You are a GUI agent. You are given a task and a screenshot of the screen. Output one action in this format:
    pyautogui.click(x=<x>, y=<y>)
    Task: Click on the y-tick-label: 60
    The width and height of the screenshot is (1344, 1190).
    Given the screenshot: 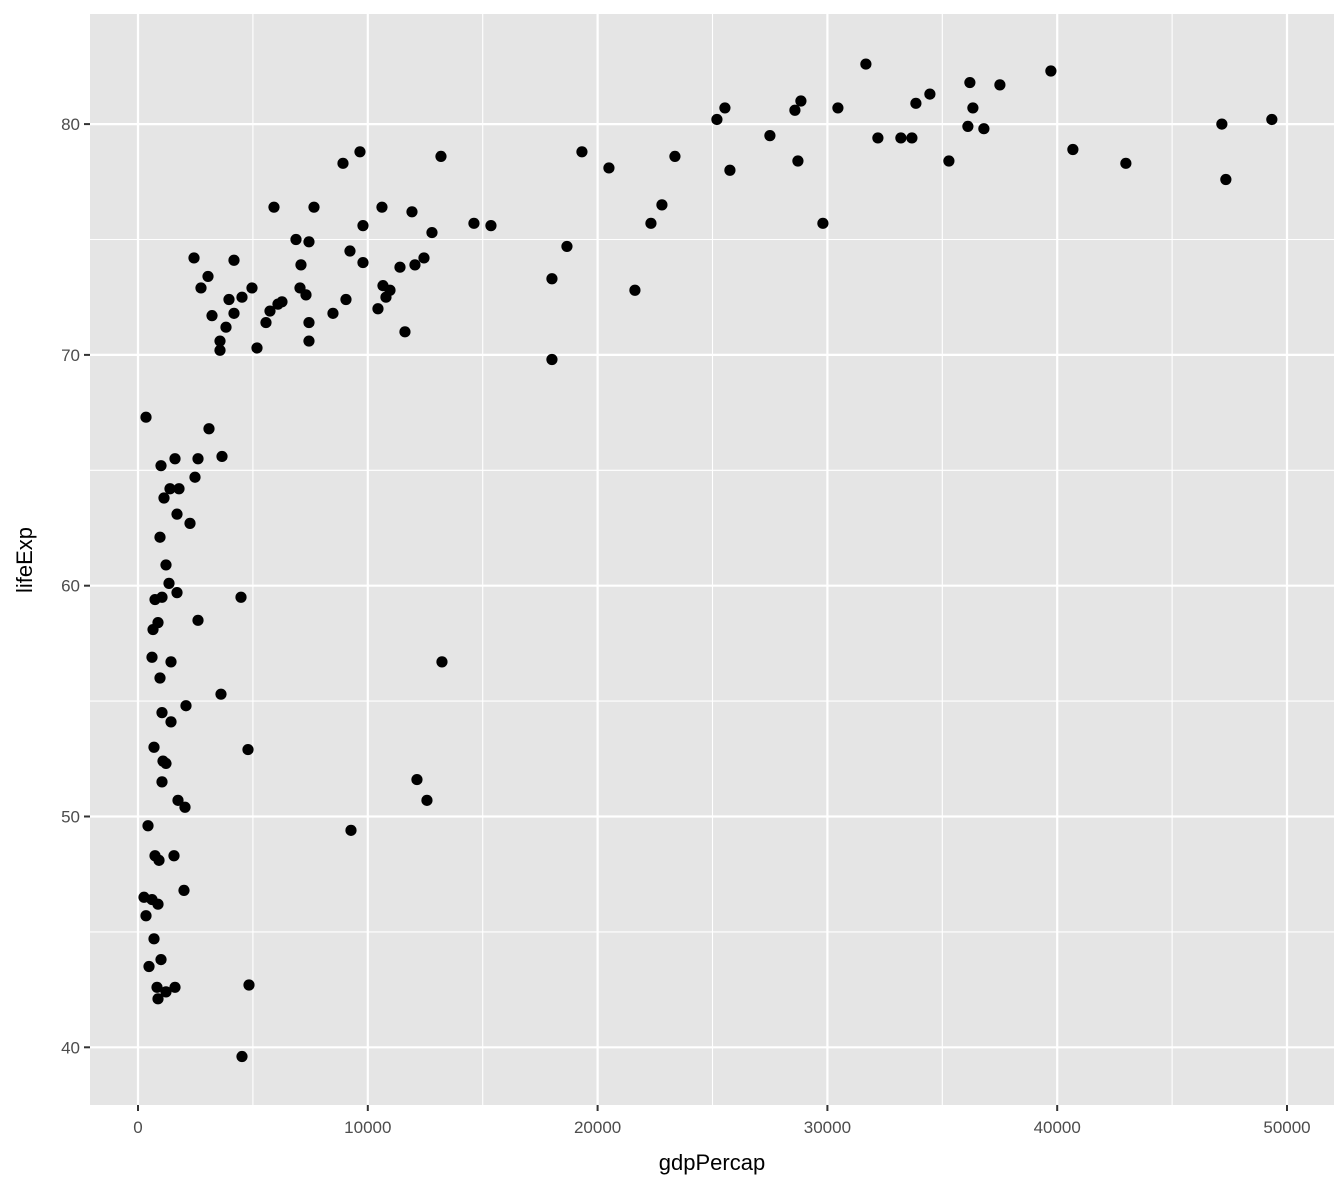 What is the action you would take?
    pyautogui.click(x=70, y=586)
    